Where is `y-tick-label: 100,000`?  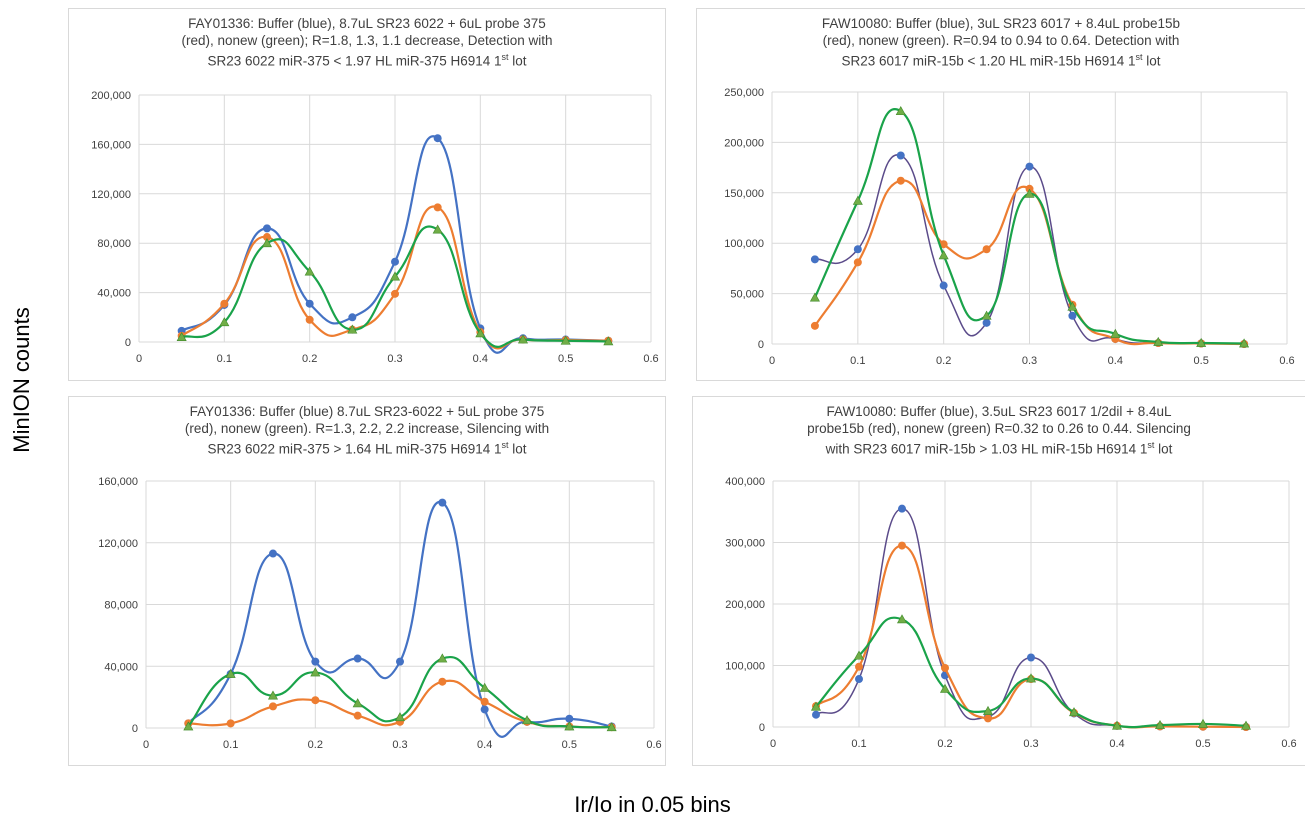 y-tick-label: 100,000 is located at coordinates (745, 667).